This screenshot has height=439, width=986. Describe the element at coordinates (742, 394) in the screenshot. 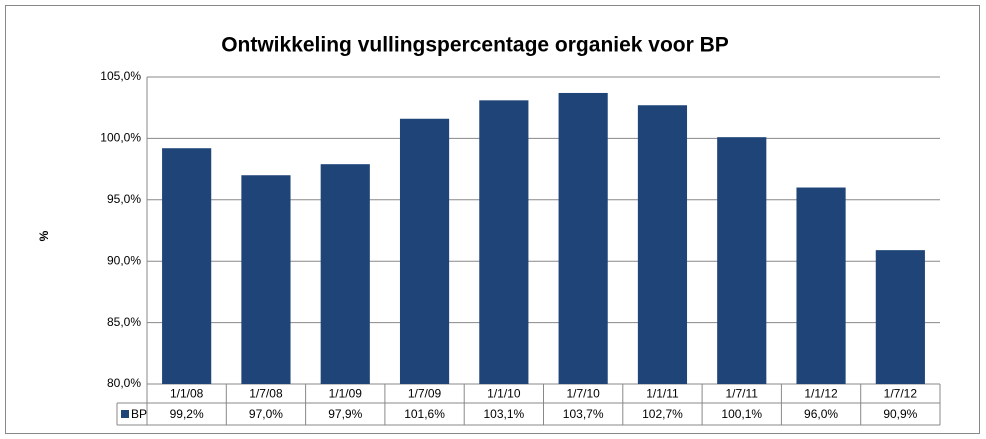

I see `x-tick-label: 1/7/11` at that location.